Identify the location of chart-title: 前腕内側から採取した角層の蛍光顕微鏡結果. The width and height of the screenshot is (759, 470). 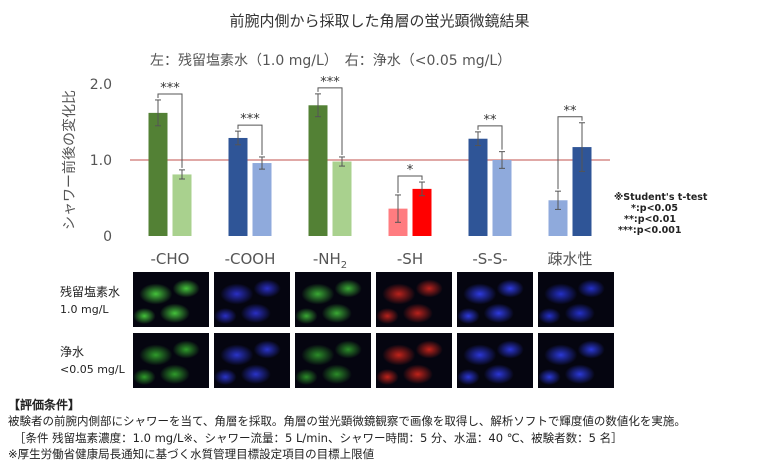
(379, 21).